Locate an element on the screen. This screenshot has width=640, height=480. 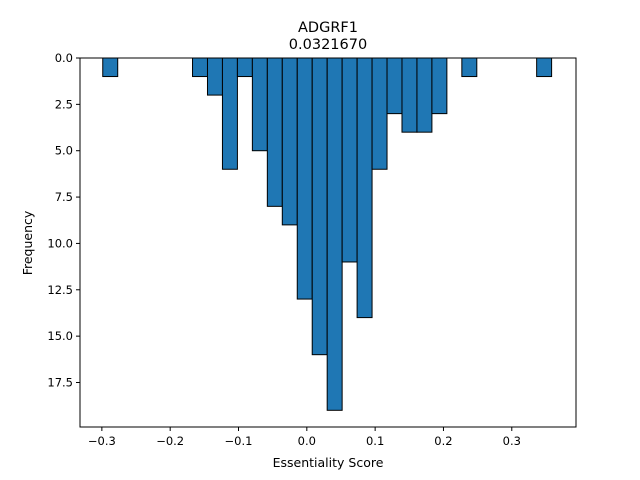
x-tick-label: −0.2 is located at coordinates (170, 441).